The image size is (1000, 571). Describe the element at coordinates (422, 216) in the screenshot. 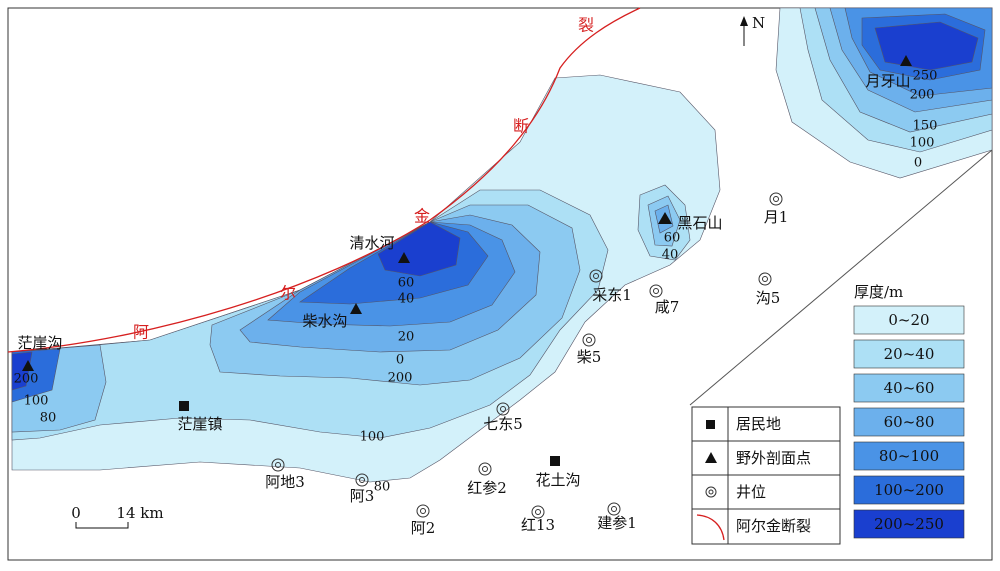

I see `fault-label: 金` at that location.